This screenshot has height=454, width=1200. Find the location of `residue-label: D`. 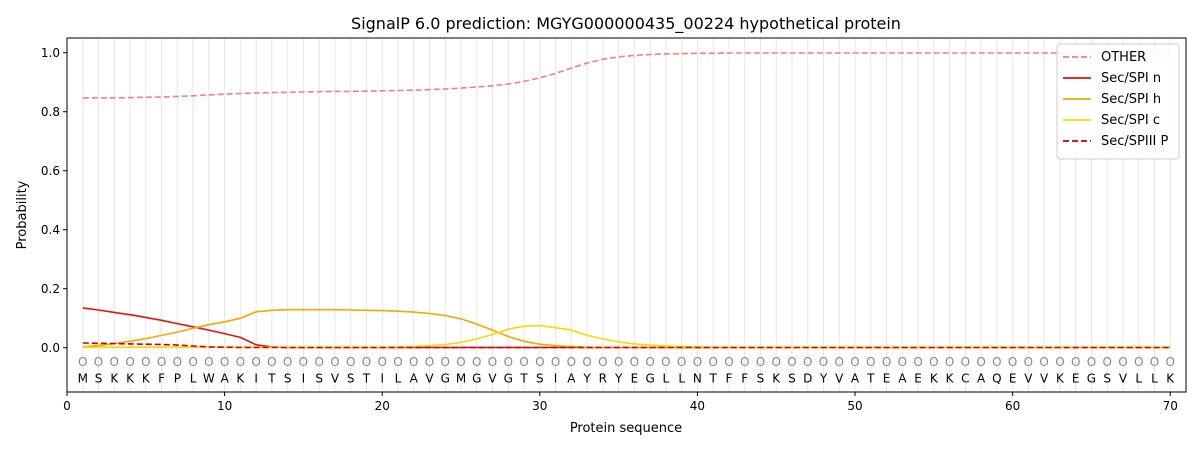

residue-label: D is located at coordinates (807, 378).